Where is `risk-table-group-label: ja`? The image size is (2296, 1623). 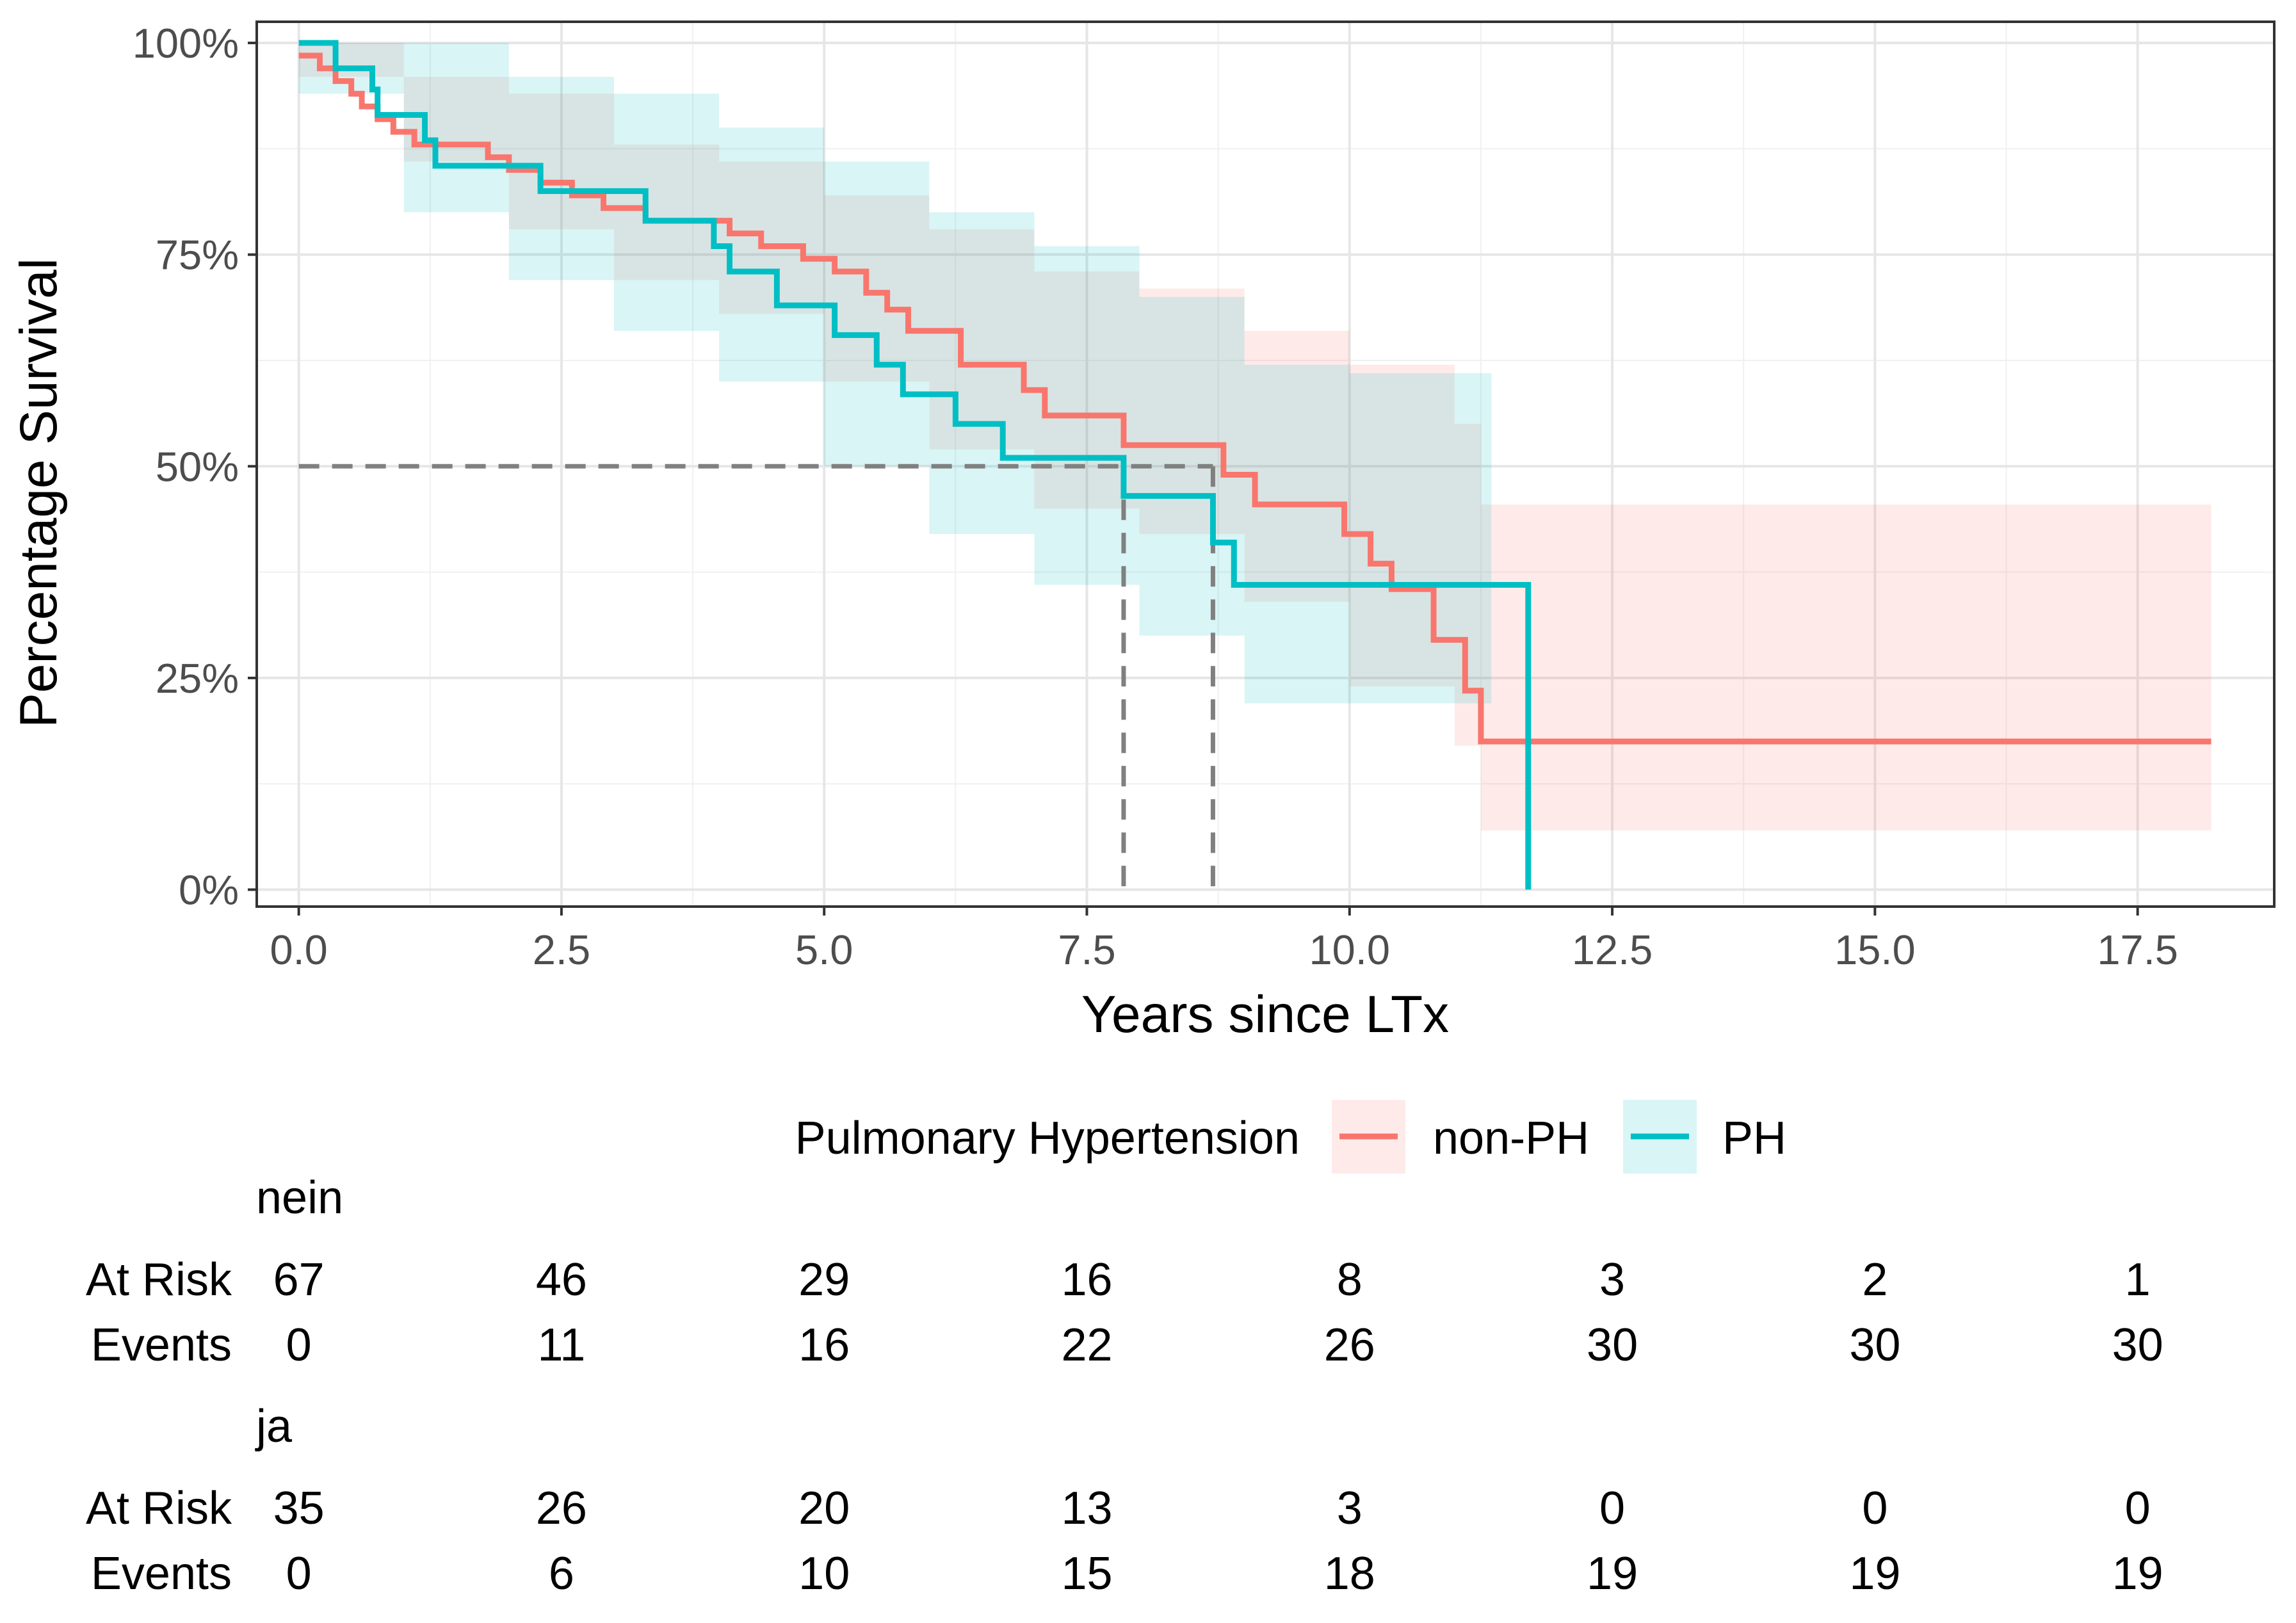 risk-table-group-label: ja is located at coordinates (274, 1427).